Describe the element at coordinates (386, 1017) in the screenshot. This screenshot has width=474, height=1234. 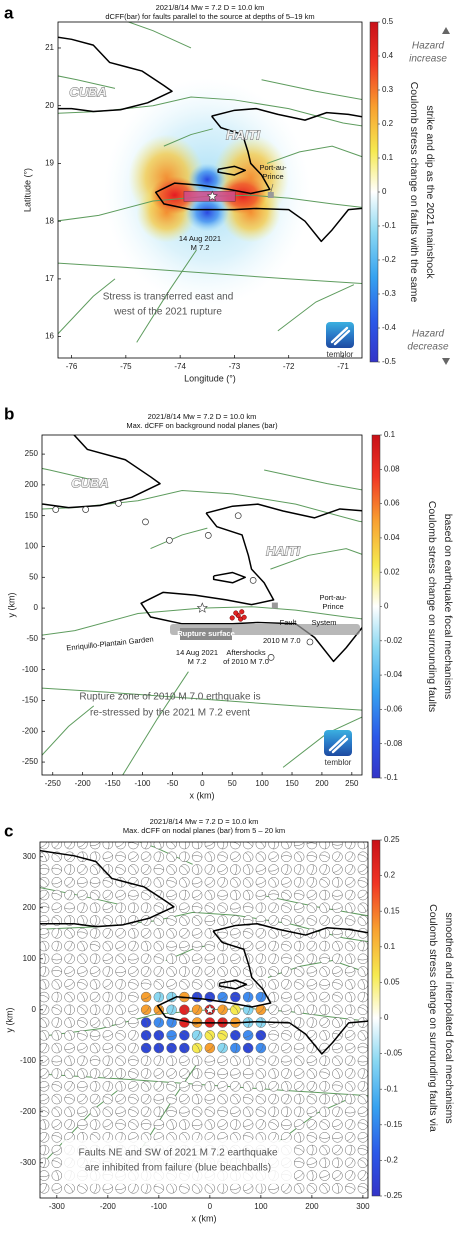
I see `colorbar-tick-label: 0` at that location.